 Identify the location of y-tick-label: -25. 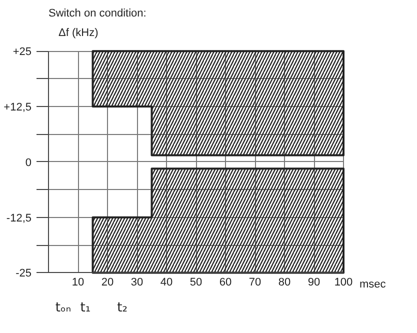
(24, 274).